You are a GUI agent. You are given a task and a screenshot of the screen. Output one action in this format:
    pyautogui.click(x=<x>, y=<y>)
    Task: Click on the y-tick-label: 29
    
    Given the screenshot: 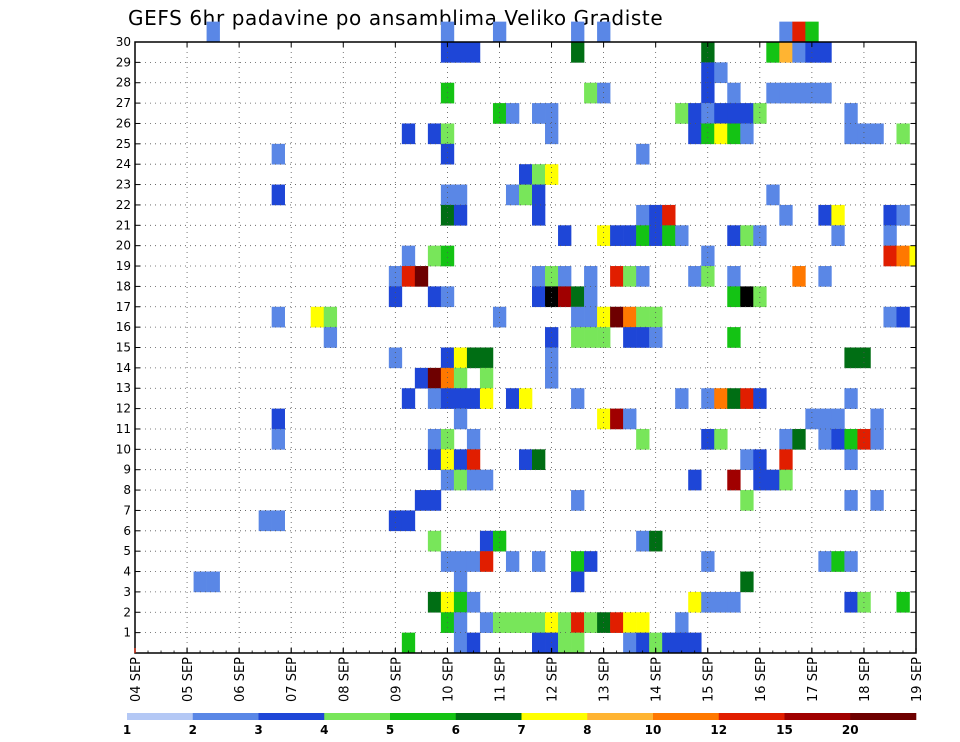 What is the action you would take?
    pyautogui.click(x=123, y=62)
    